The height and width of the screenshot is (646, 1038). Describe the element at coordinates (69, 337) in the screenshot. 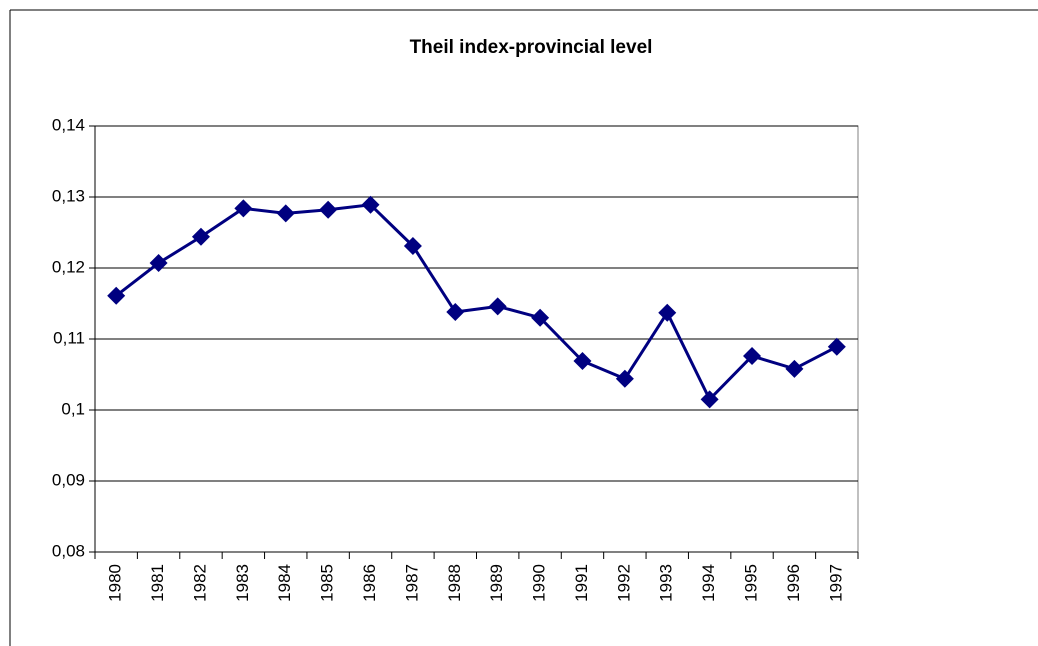

I see `y-tick-label: 0,11` at that location.